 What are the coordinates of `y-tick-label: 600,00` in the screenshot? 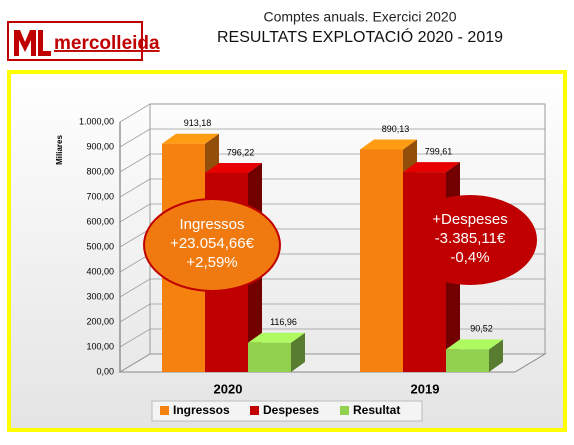 It's located at (100, 221).